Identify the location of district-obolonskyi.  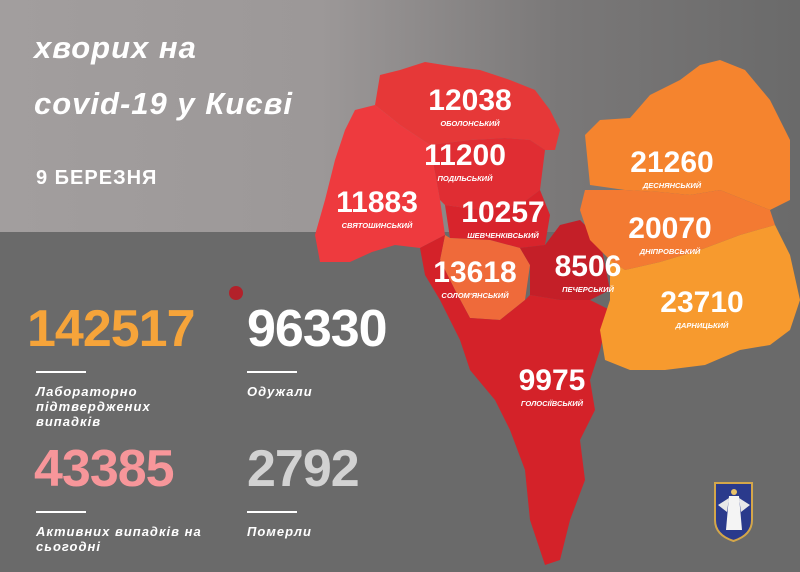
(467, 106).